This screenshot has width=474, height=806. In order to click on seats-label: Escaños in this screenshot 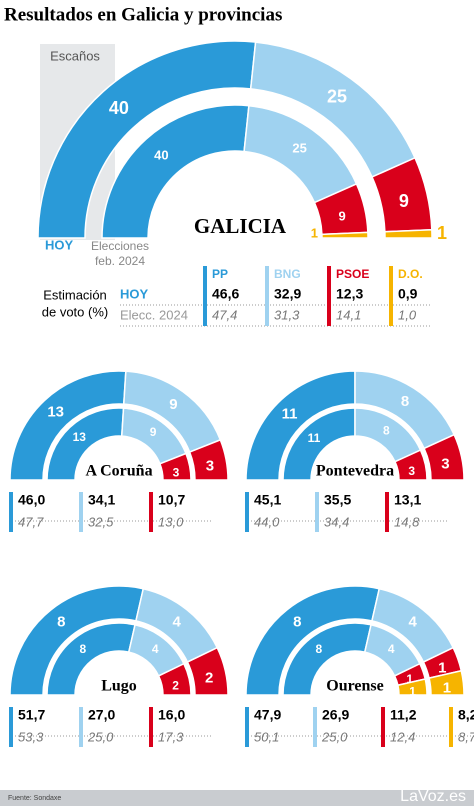, I will do `click(75, 55)`.